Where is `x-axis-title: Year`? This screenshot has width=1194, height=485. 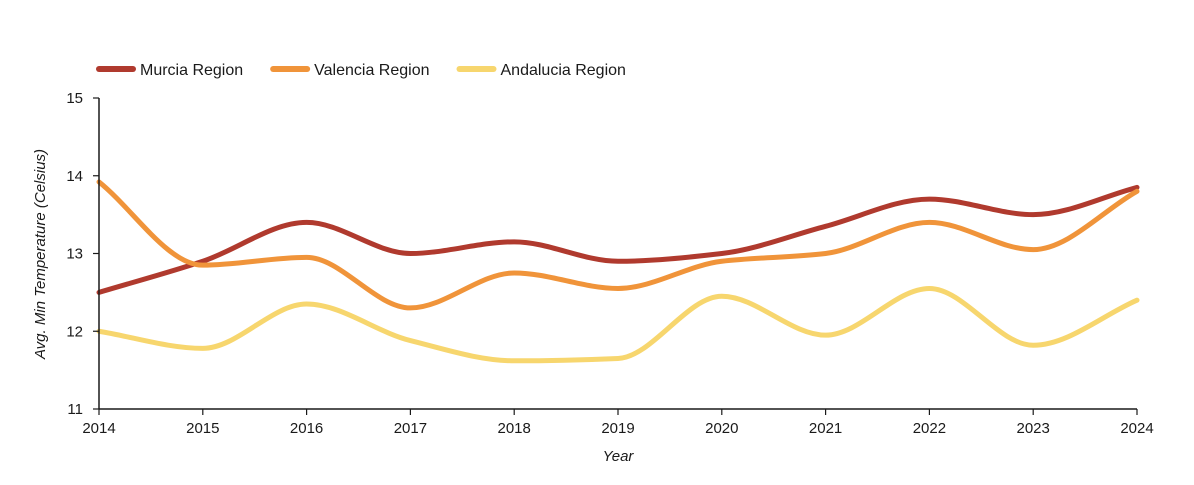
x-axis-title: Year is located at coordinates (619, 456).